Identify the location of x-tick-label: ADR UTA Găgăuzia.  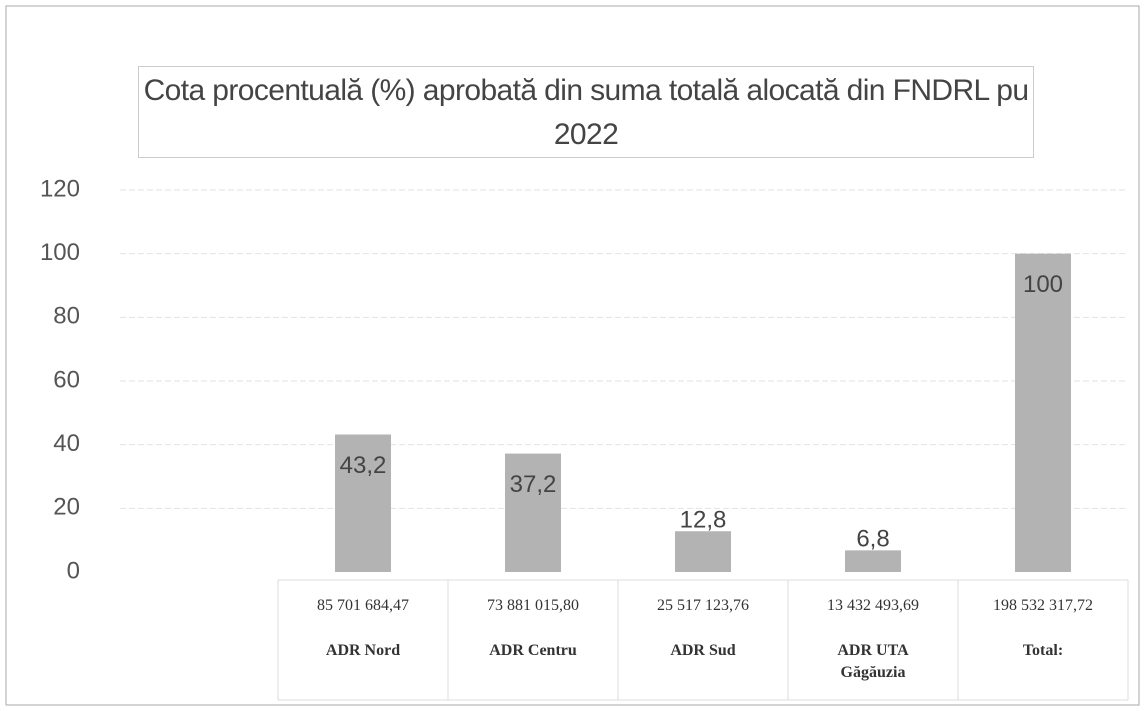
(873, 662).